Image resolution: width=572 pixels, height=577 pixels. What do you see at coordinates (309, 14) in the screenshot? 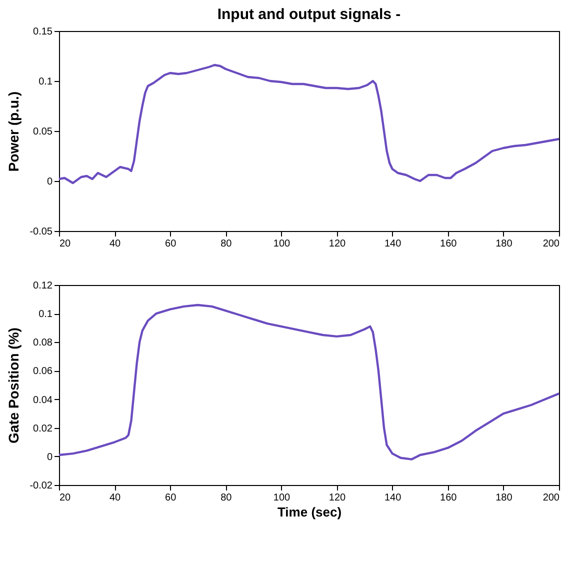
I see `chart-title: Input and output signals -` at bounding box center [309, 14].